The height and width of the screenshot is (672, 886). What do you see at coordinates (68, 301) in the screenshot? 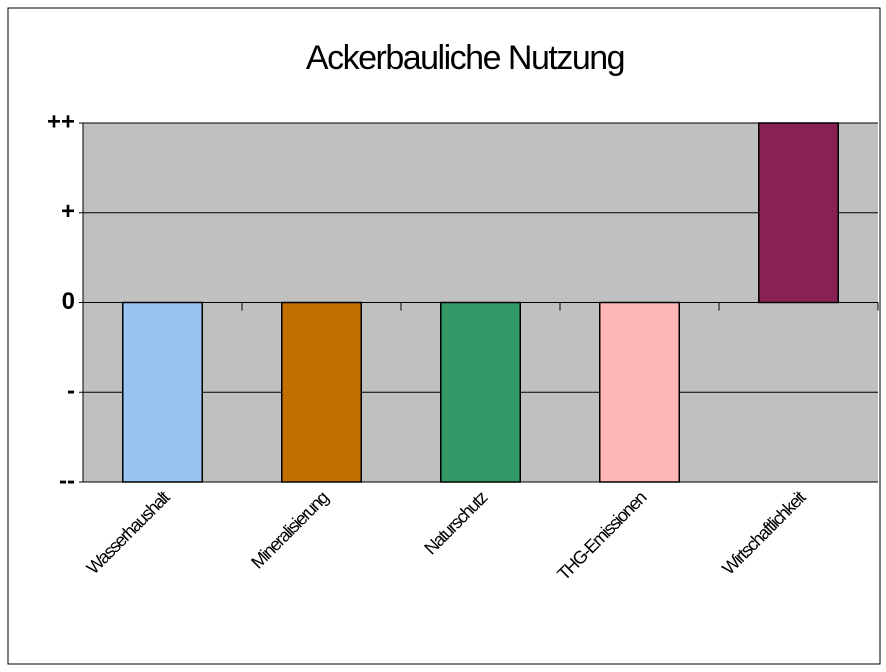
I see `y-tick-label: 0` at bounding box center [68, 301].